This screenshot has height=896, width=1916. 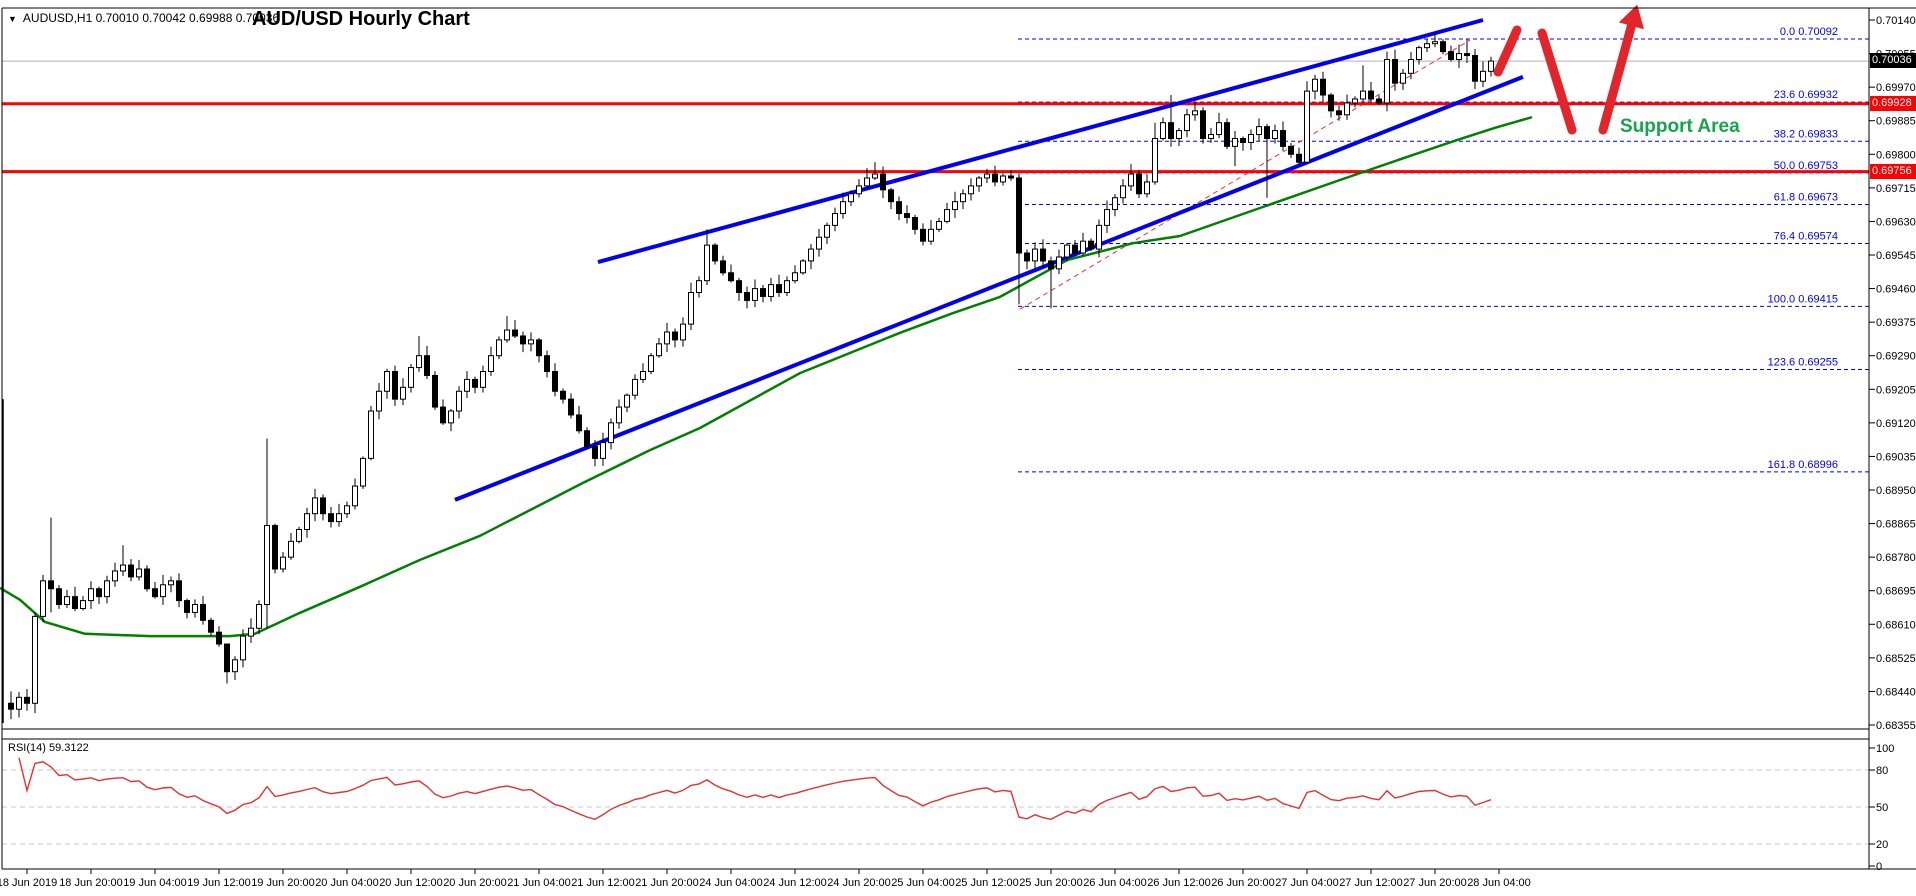 I want to click on fib-level-label: 50.0 0.69753, so click(x=1806, y=166).